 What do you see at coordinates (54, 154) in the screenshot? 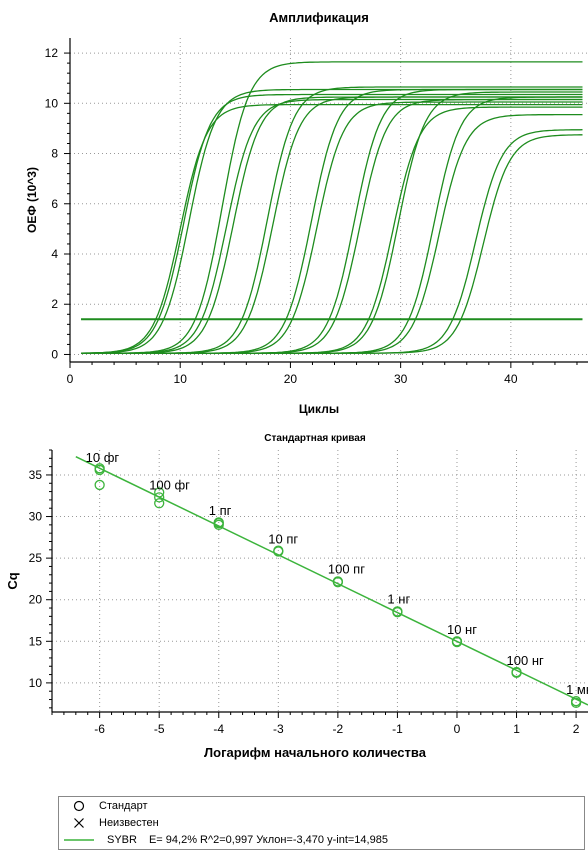
I see `y-tick-label: 8` at bounding box center [54, 154].